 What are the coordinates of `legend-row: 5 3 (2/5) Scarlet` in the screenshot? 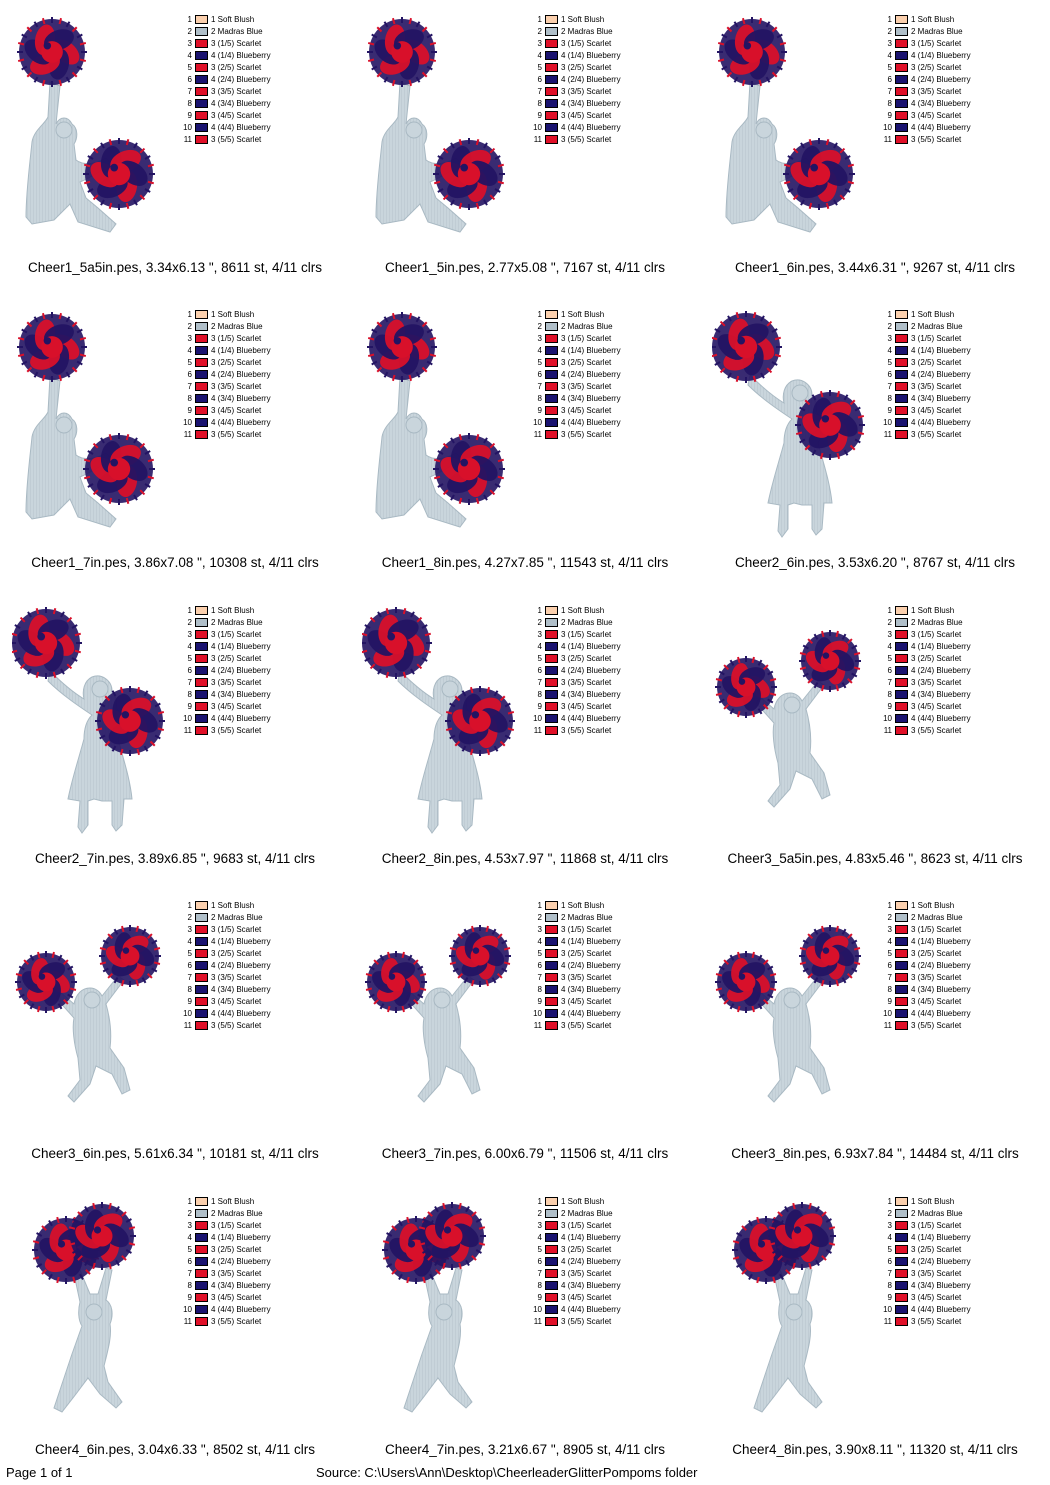 It's located at (260, 363).